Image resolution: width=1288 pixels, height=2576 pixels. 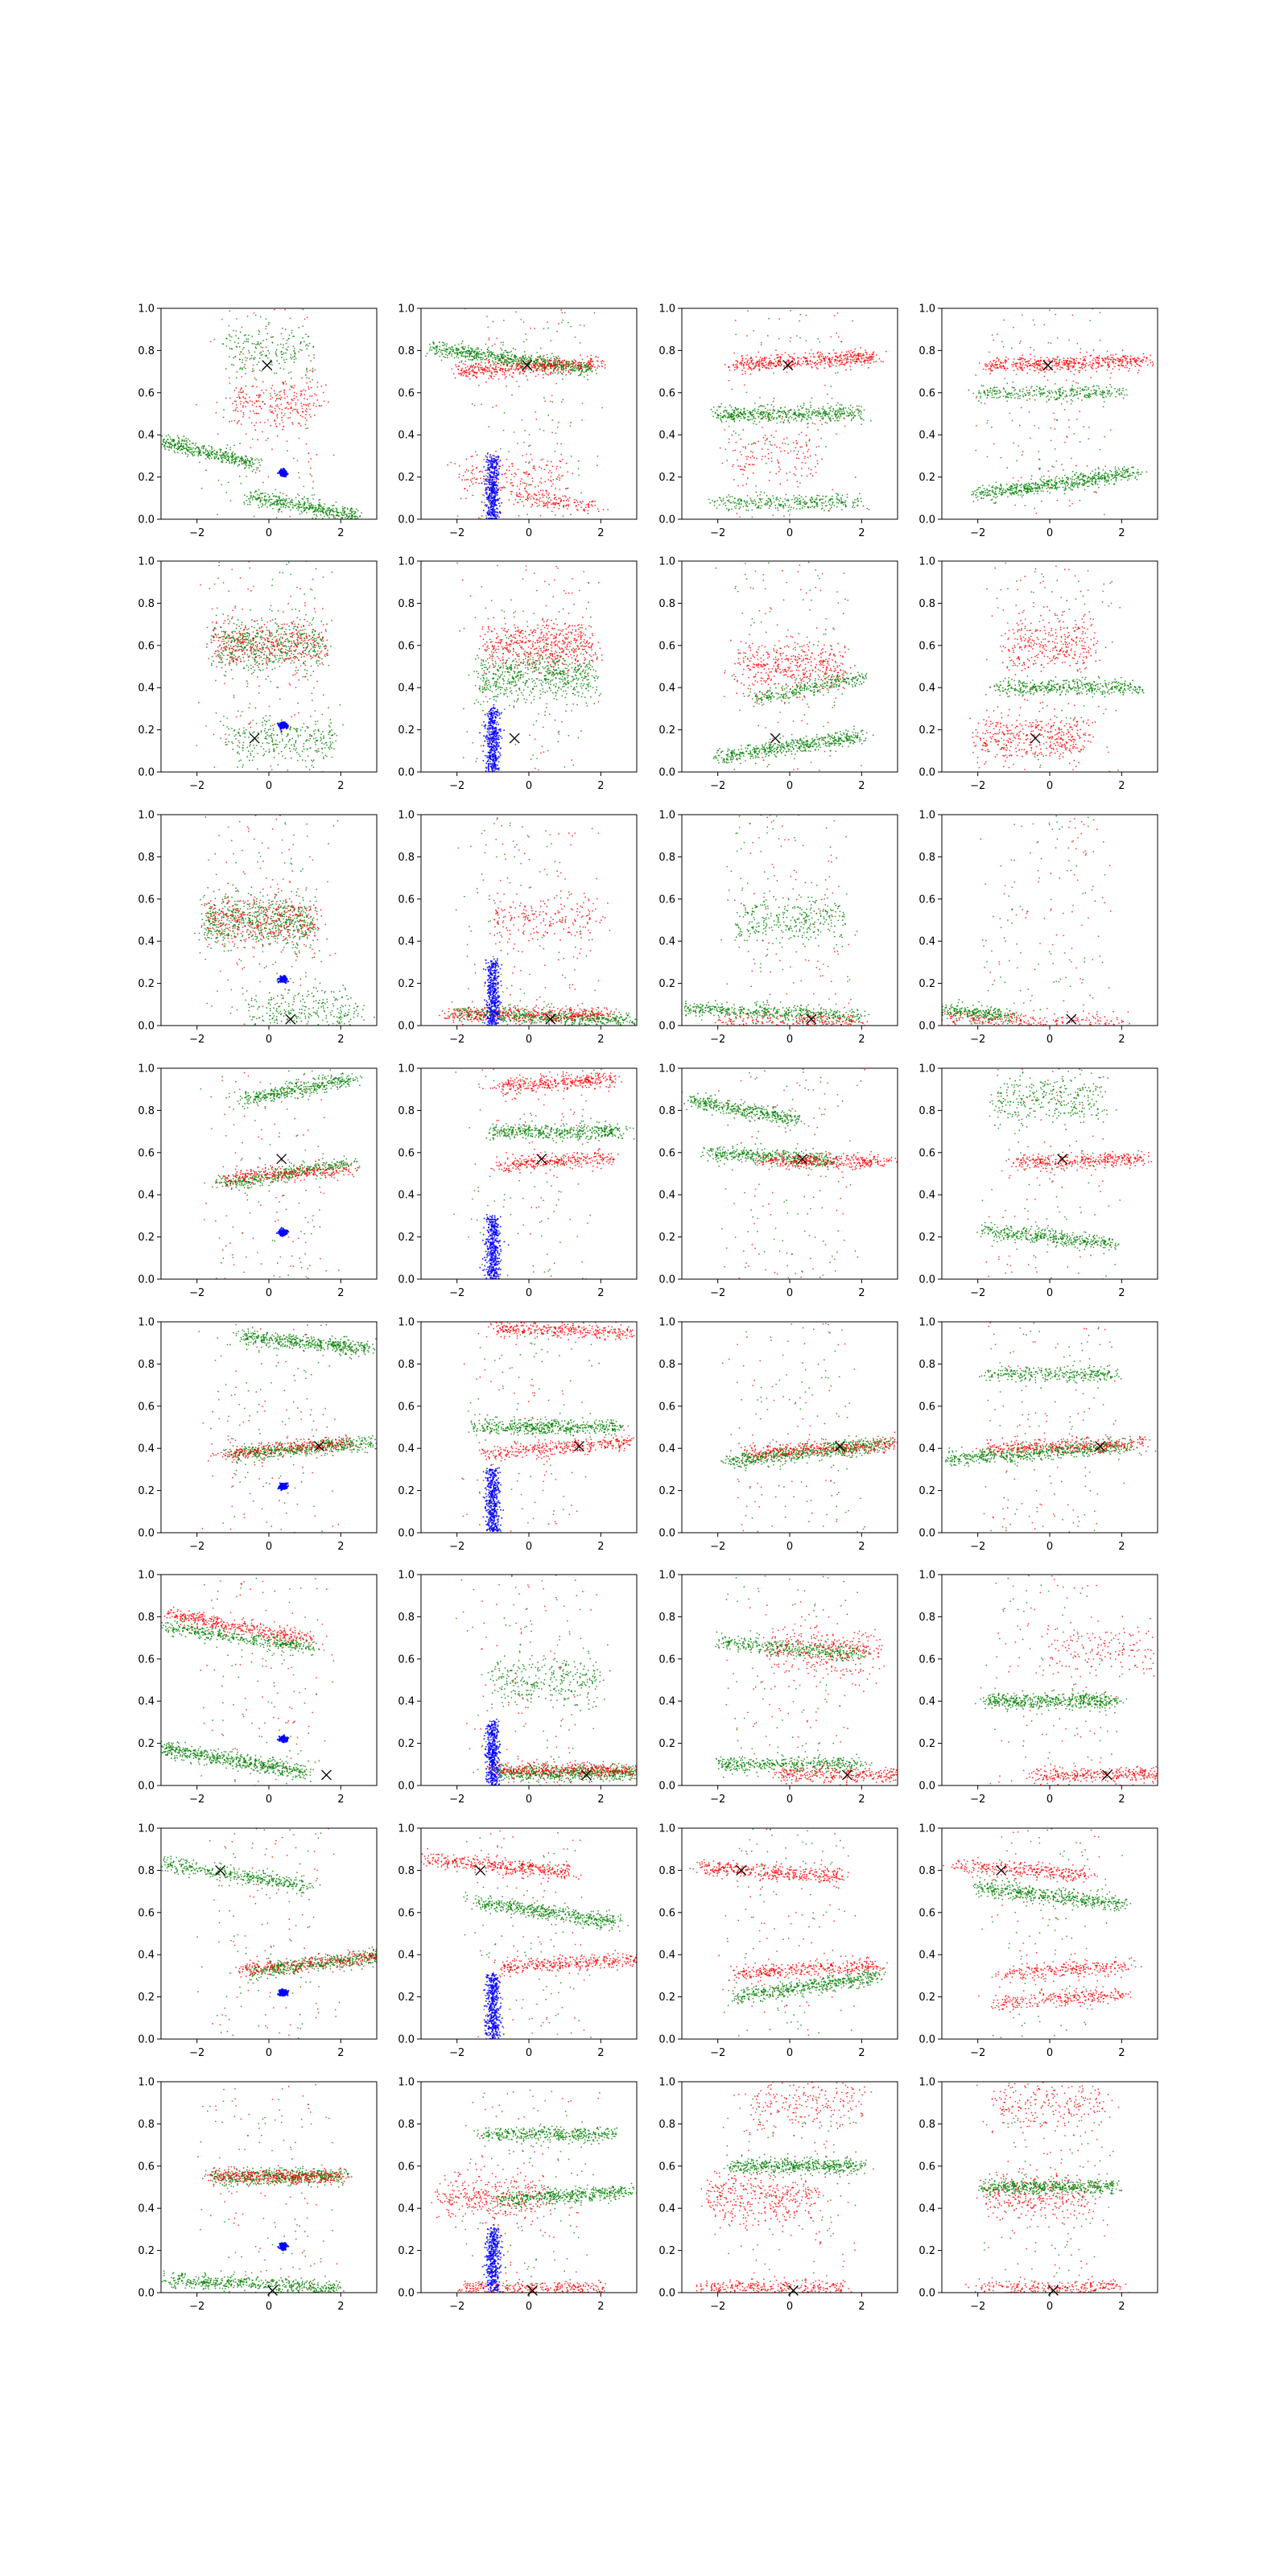 I want to click on y-tick-label: 0.0, so click(x=146, y=520).